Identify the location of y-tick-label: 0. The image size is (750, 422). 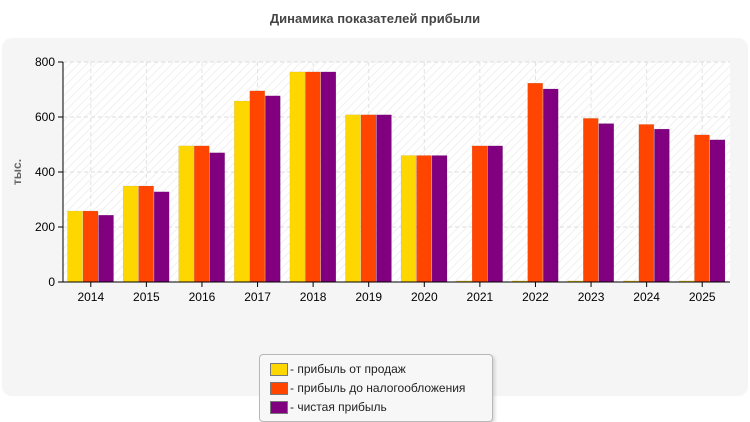
(51, 282).